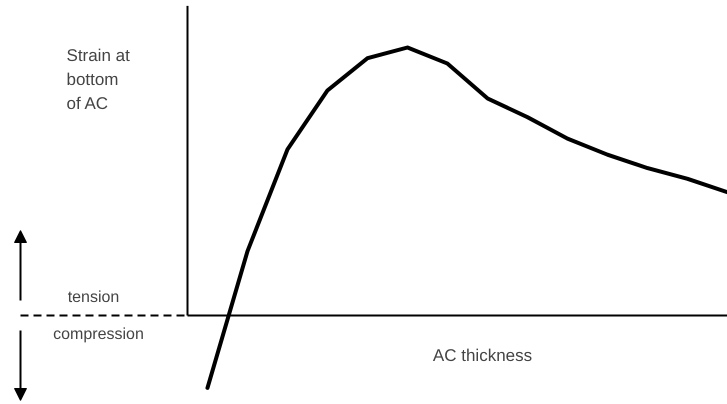 The image size is (727, 404). What do you see at coordinates (98, 334) in the screenshot?
I see `text: compression` at bounding box center [98, 334].